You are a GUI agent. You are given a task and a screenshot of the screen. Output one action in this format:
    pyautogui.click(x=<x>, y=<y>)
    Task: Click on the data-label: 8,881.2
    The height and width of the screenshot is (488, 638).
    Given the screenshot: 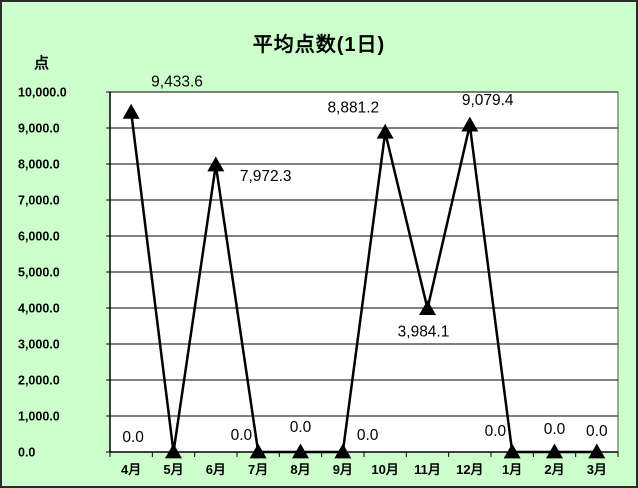 What is the action you would take?
    pyautogui.click(x=353, y=107)
    